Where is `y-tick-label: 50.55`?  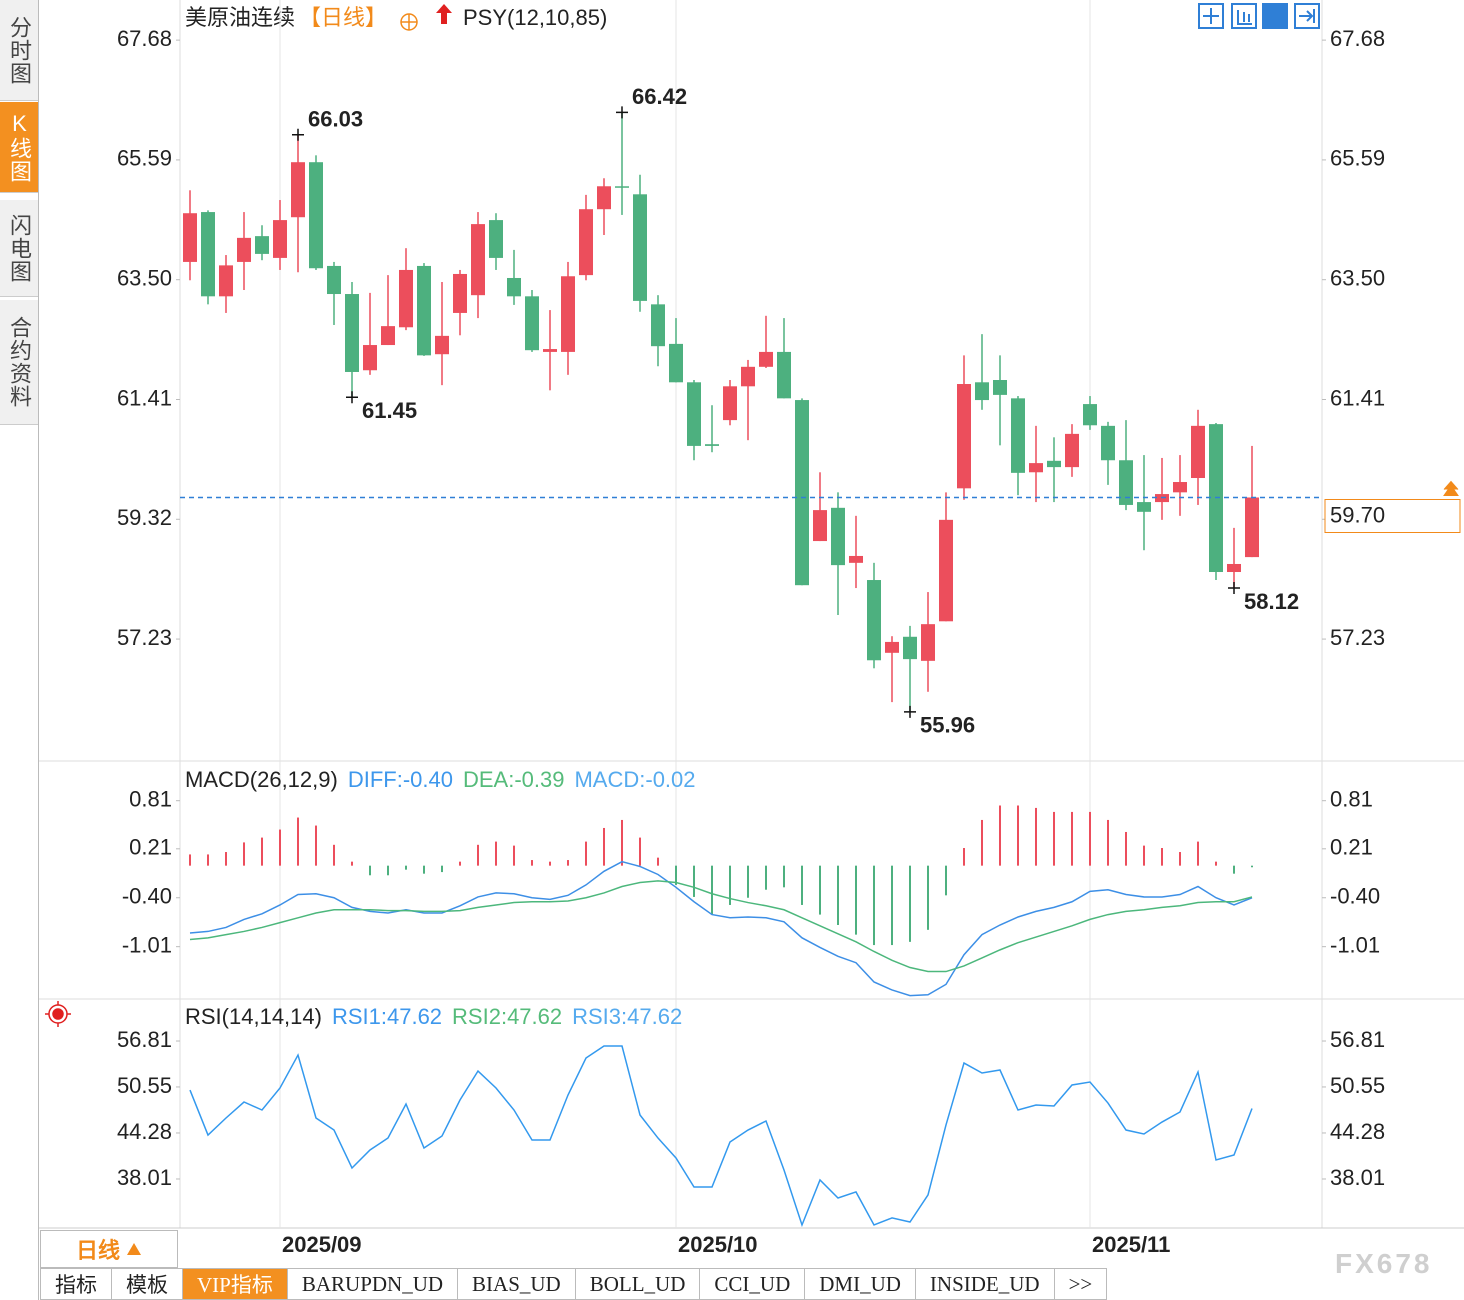 y-tick-label: 50.55 is located at coordinates (144, 1085).